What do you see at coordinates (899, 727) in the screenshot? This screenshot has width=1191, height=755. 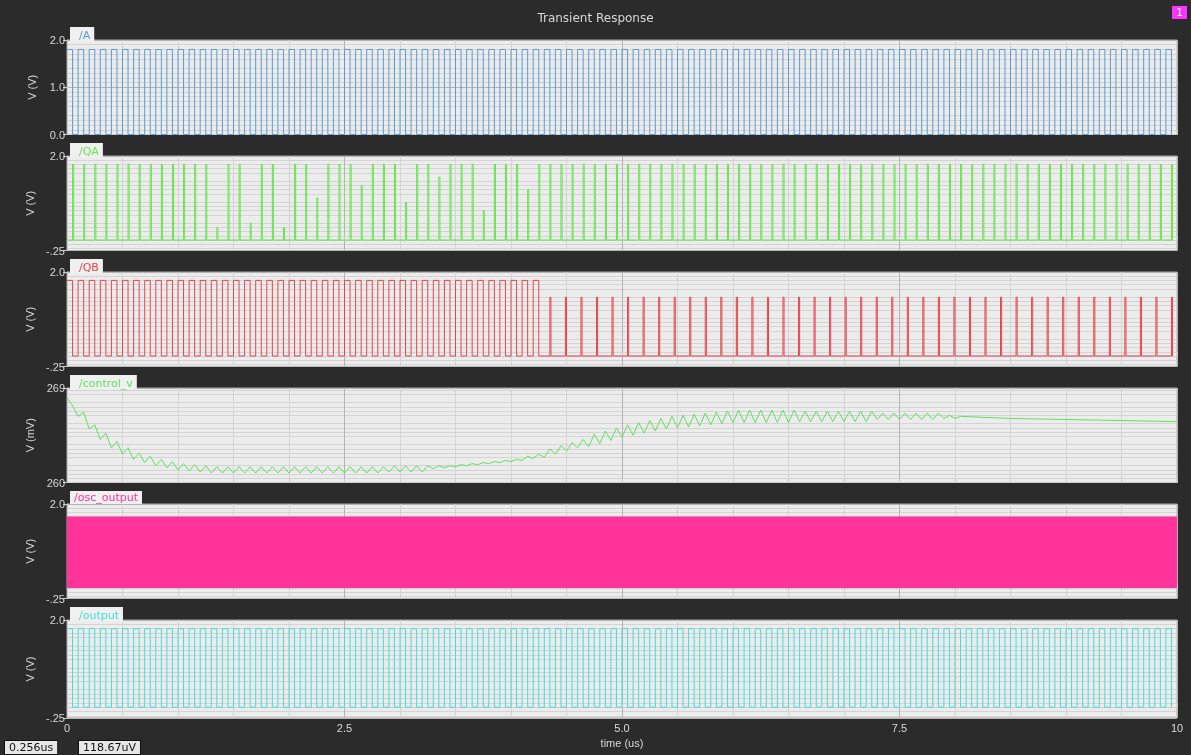 I see `x-tick-label: 7.5` at bounding box center [899, 727].